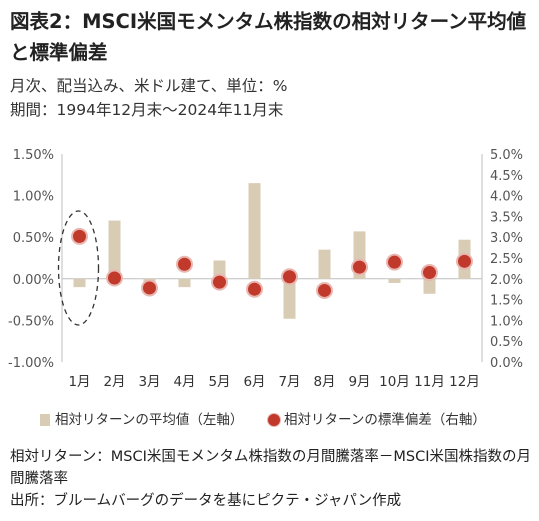 This screenshot has width=539, height=521. Describe the element at coordinates (45, 420) in the screenshot. I see `legend-bar-swatch` at that location.